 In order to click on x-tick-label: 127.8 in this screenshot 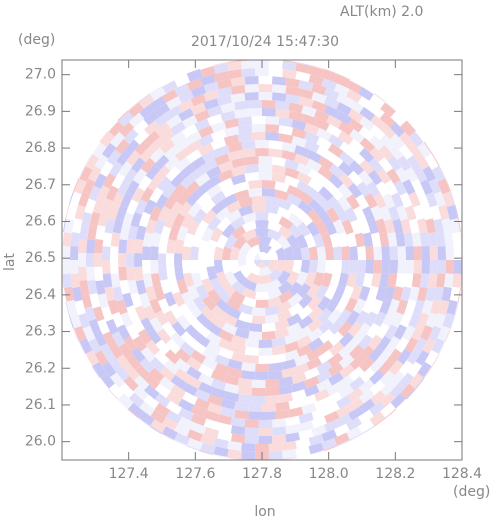, I will do `click(262, 474)`.